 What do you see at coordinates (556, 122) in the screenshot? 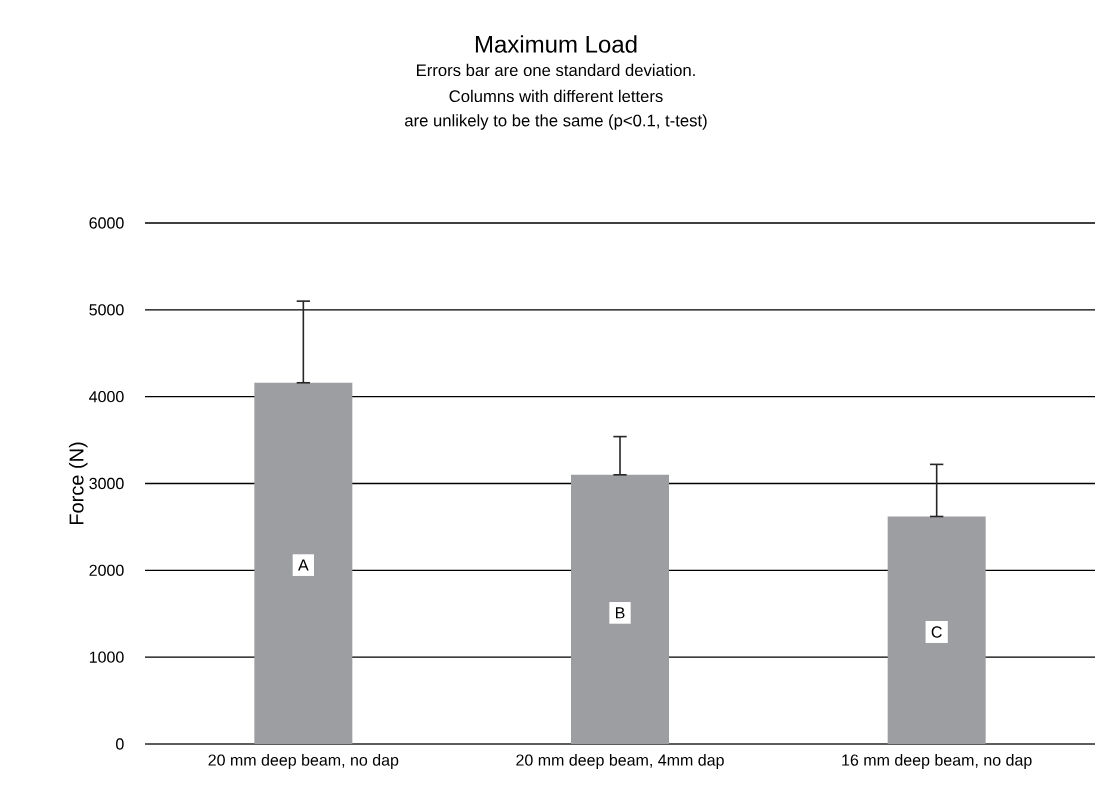
I see `text: are unlikely to be the same (p<0.1, t-test)` at bounding box center [556, 122].